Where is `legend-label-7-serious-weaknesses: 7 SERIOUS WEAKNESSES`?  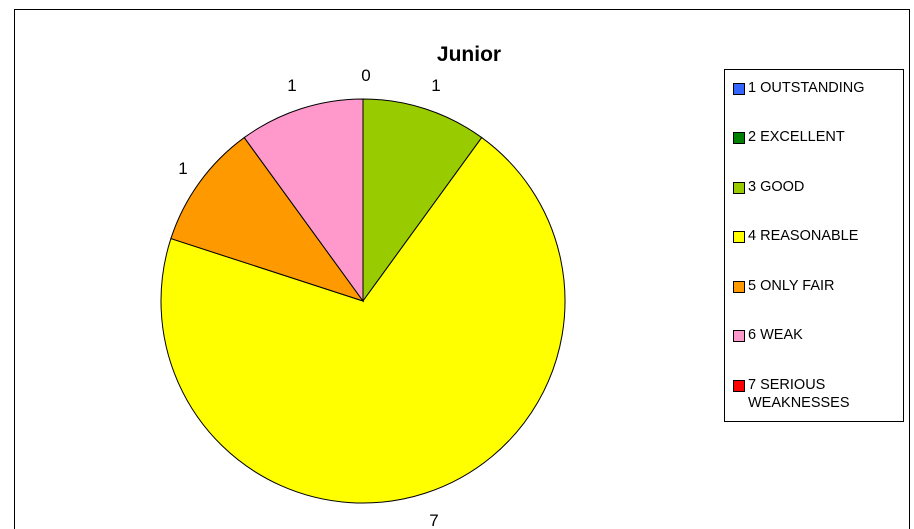 legend-label-7-serious-weaknesses: 7 SERIOUS WEAKNESSES is located at coordinates (799, 394).